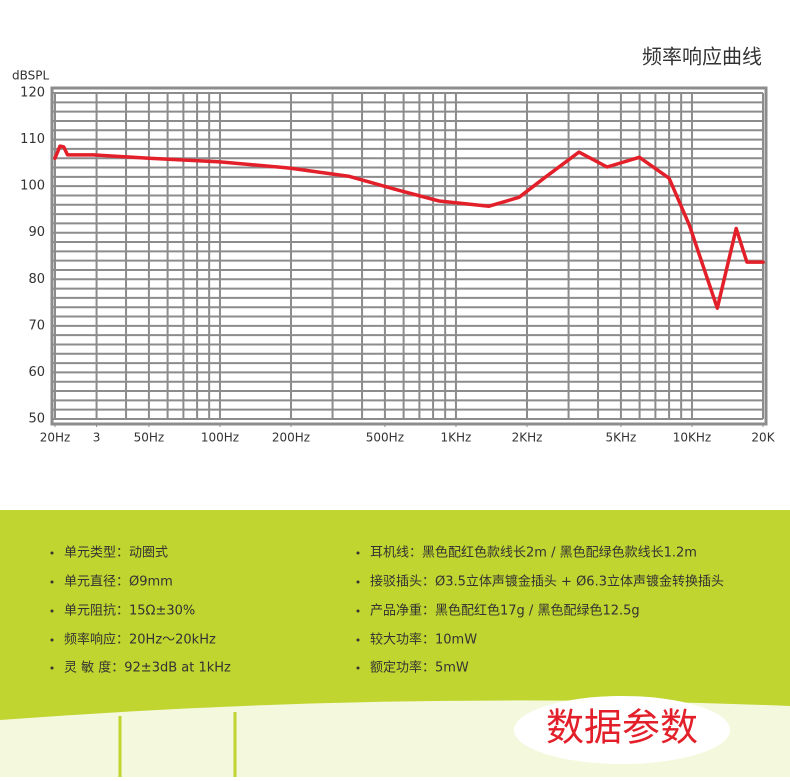  What do you see at coordinates (36, 325) in the screenshot?
I see `y-tick-label: 70` at bounding box center [36, 325].